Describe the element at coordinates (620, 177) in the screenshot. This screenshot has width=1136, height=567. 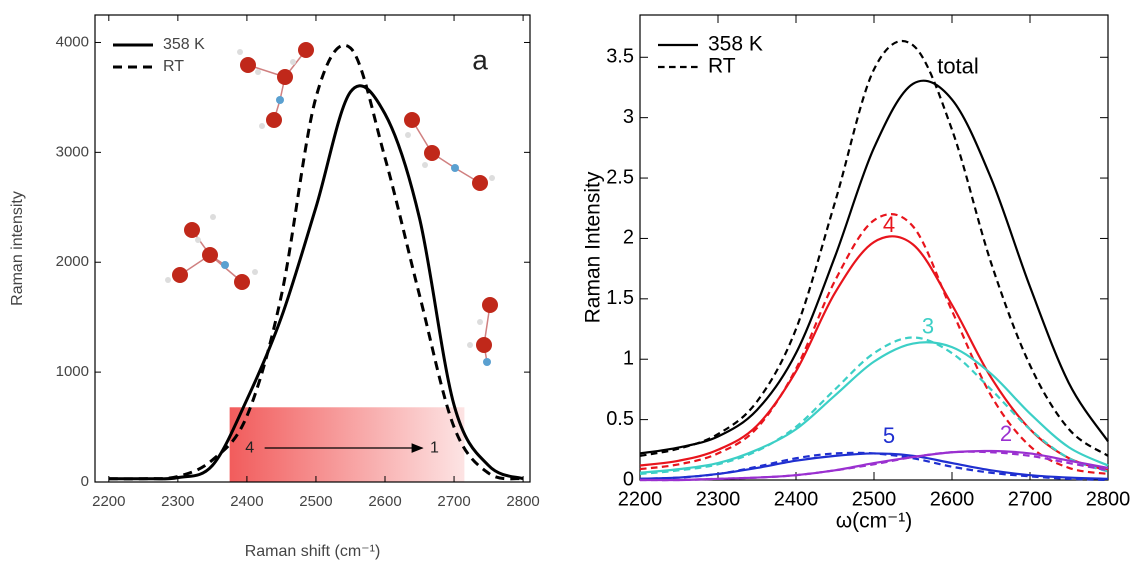
I see `y-tick-label: 2.5` at that location.